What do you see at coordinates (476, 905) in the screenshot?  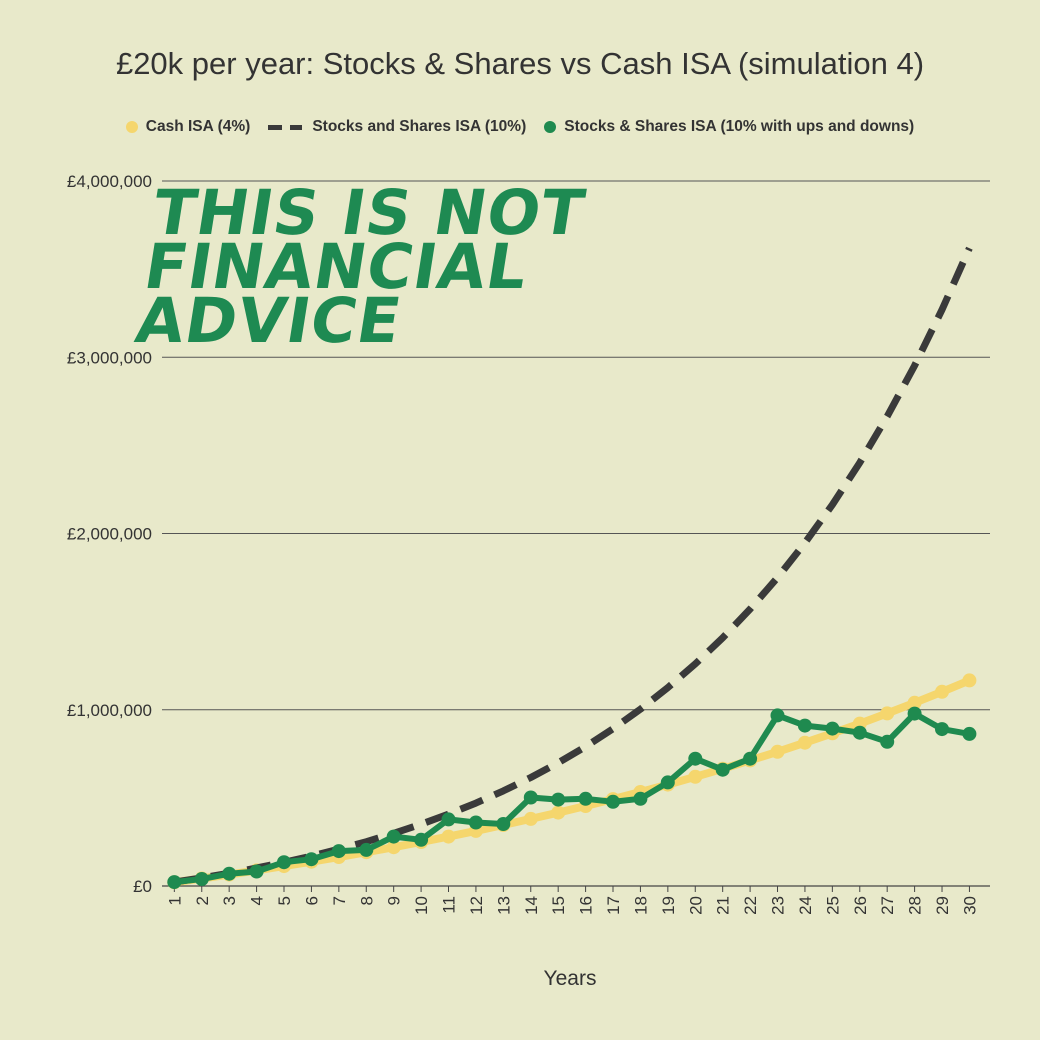 I see `x-tick-label: 12` at bounding box center [476, 905].